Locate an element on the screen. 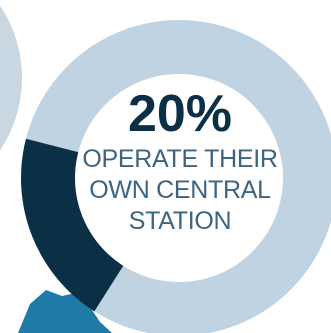 The width and height of the screenshot is (331, 333). caption-line-1: OPERATE THEIR is located at coordinates (180, 159).